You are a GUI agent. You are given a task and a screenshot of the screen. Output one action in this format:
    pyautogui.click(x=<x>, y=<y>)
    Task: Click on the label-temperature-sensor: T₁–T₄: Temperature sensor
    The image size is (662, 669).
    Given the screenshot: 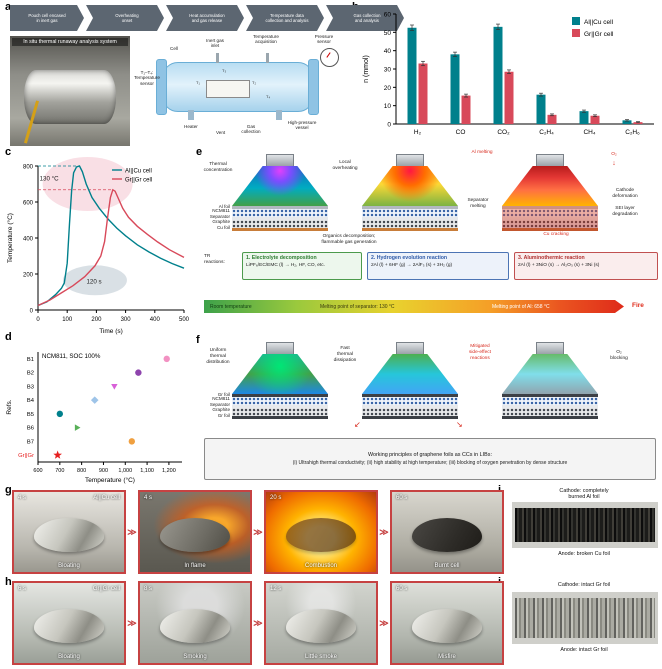 What is the action you would take?
    pyautogui.click(x=147, y=78)
    